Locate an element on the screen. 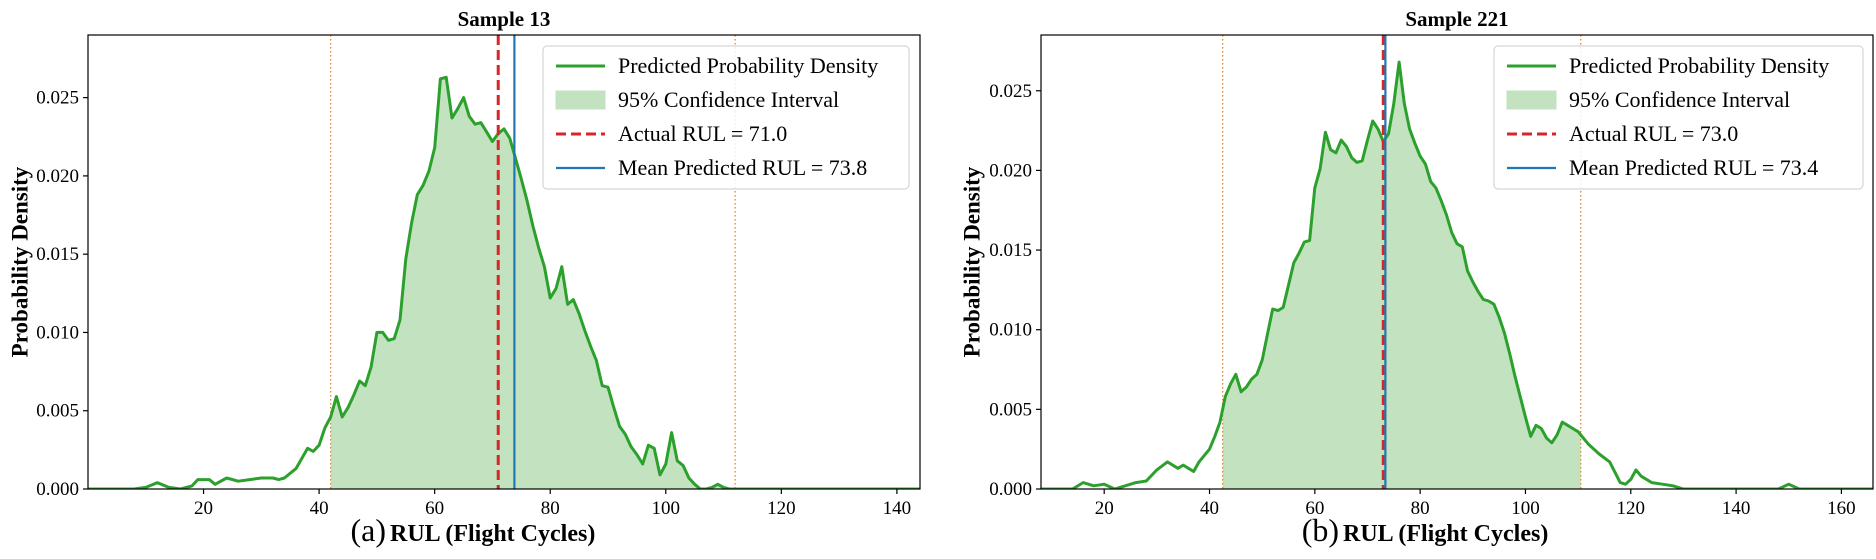 This screenshot has height=559, width=1876. legend-label-mean: Mean Predicted RUL = 73.8 is located at coordinates (742, 167).